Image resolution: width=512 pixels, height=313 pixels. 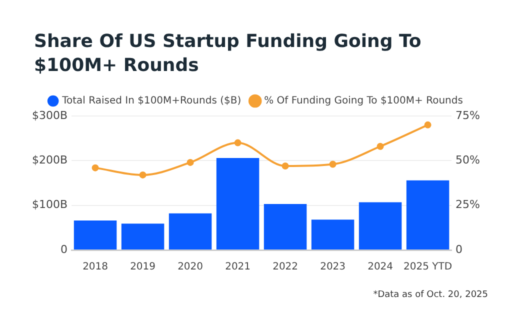 I want to click on y2-tick-label: 75%, so click(x=468, y=115).